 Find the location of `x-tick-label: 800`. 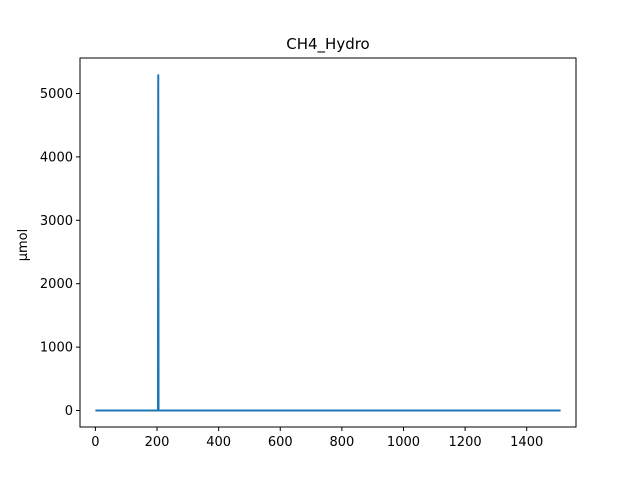

x-tick-label: 800 is located at coordinates (341, 442).